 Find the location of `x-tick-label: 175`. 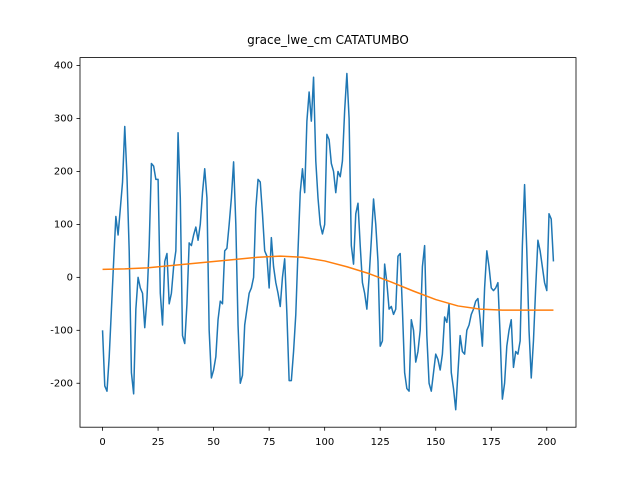

x-tick-label: 175 is located at coordinates (491, 442).